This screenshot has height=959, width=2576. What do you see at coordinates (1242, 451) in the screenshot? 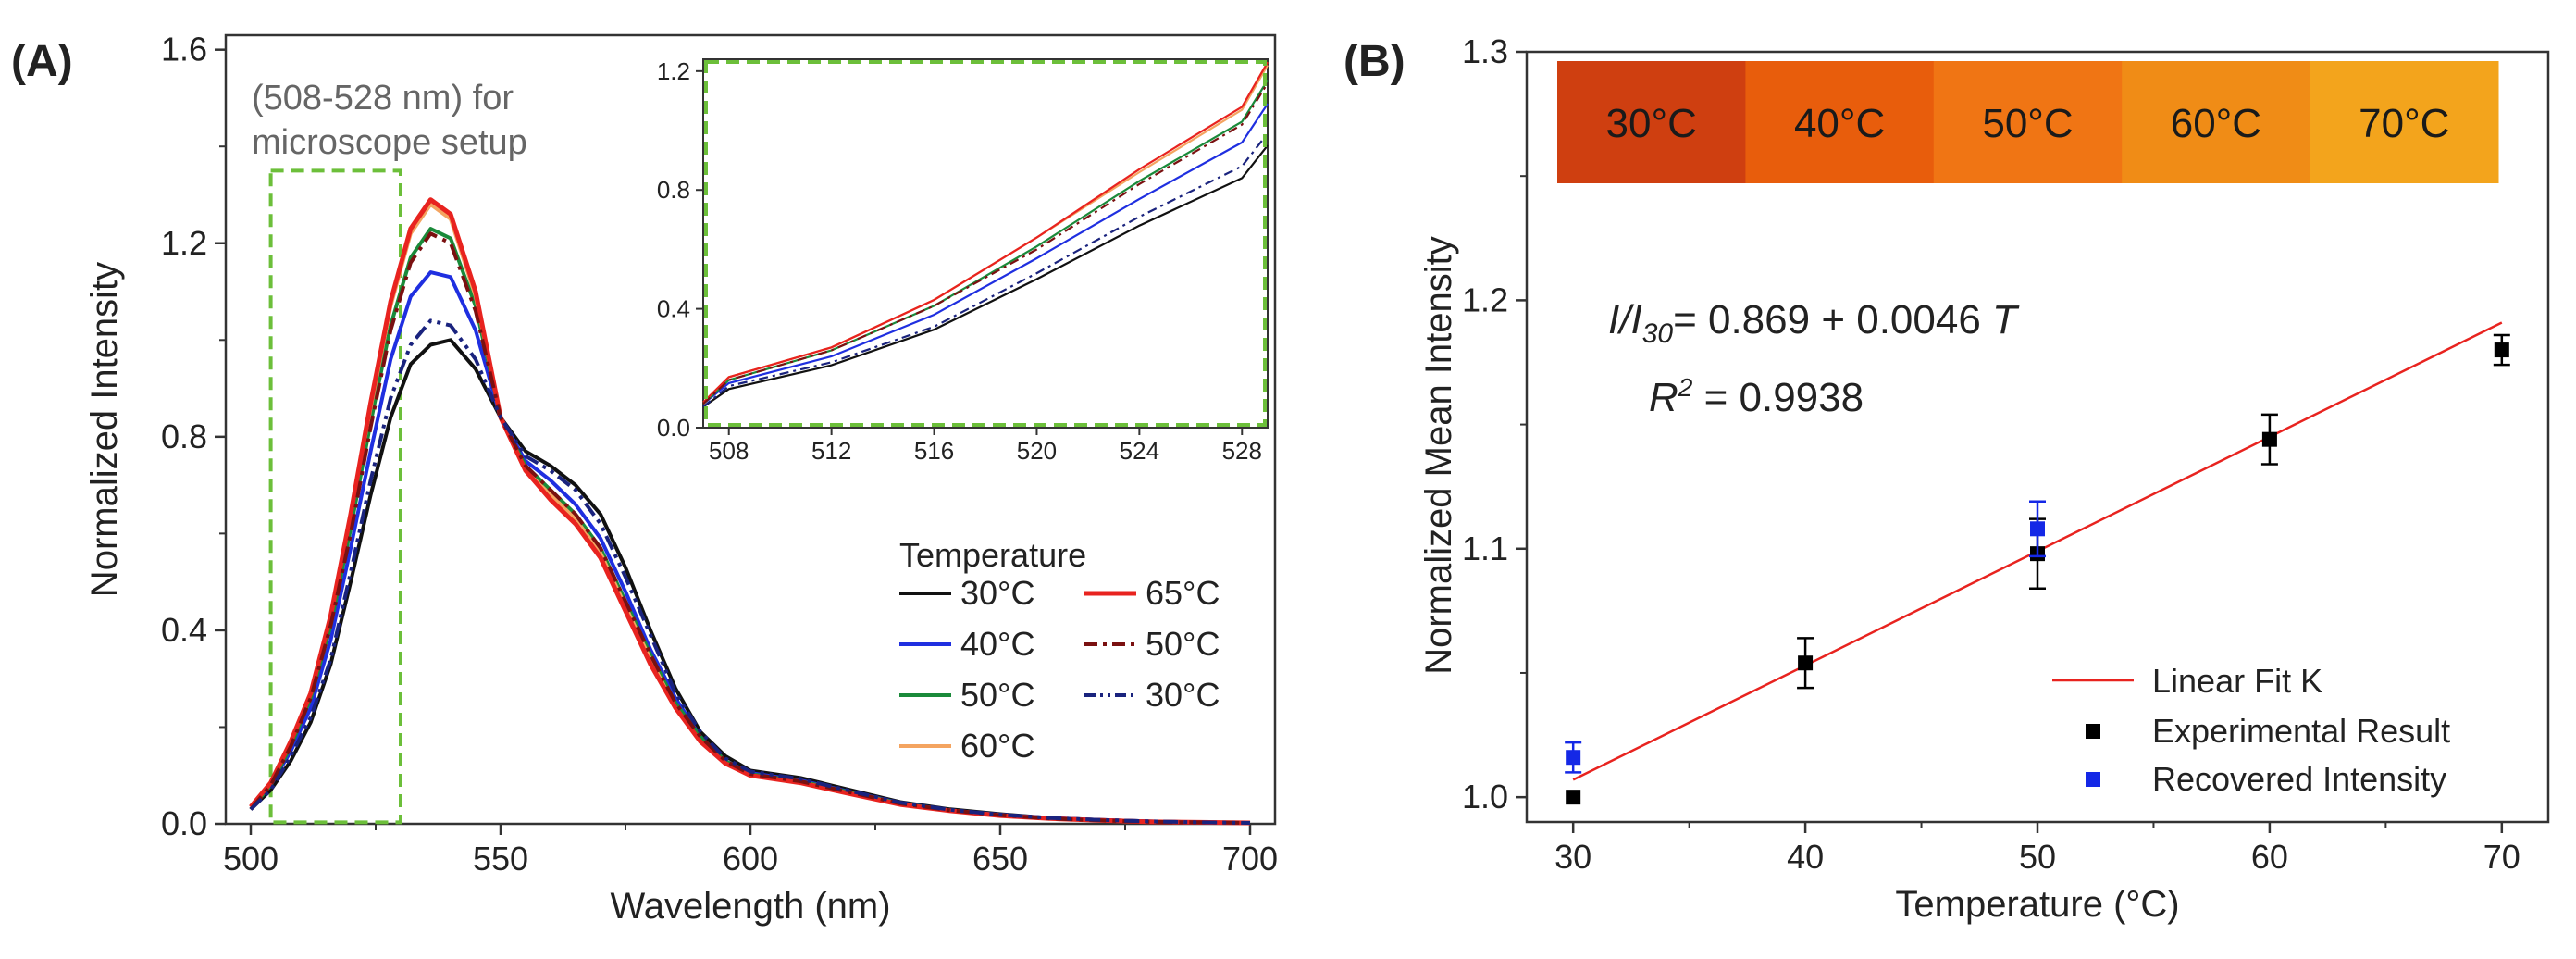
I see `inset-x-tick-label: 528` at bounding box center [1242, 451].